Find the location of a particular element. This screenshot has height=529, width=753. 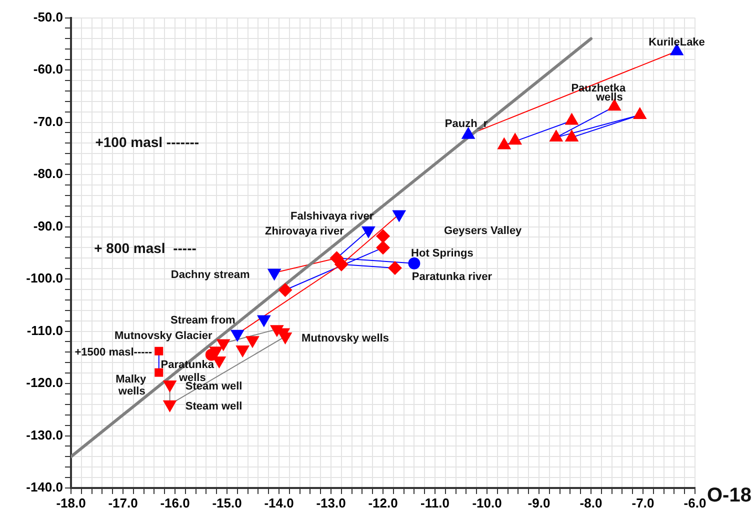

x-tick-label: -12.0 is located at coordinates (383, 502).